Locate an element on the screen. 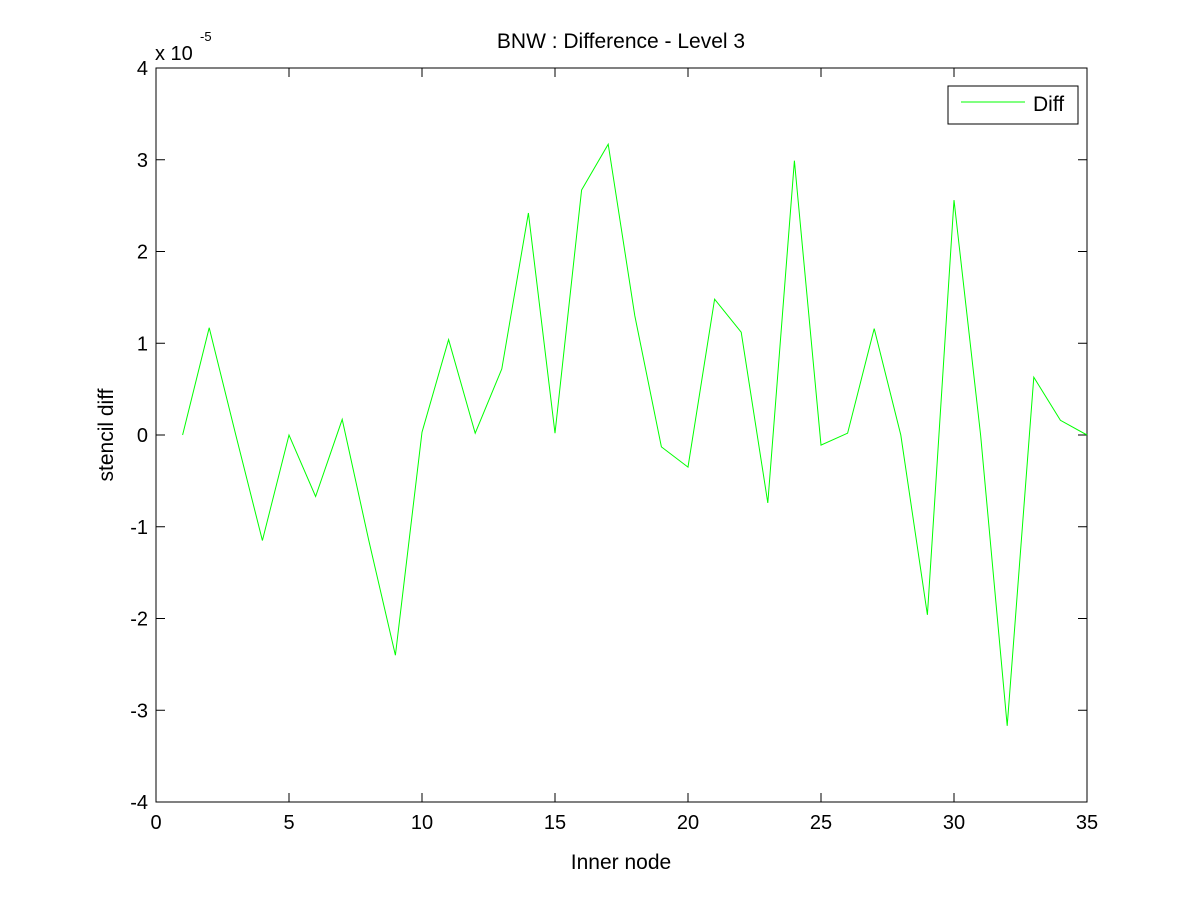  x-tick-label: 15 is located at coordinates (555, 823).